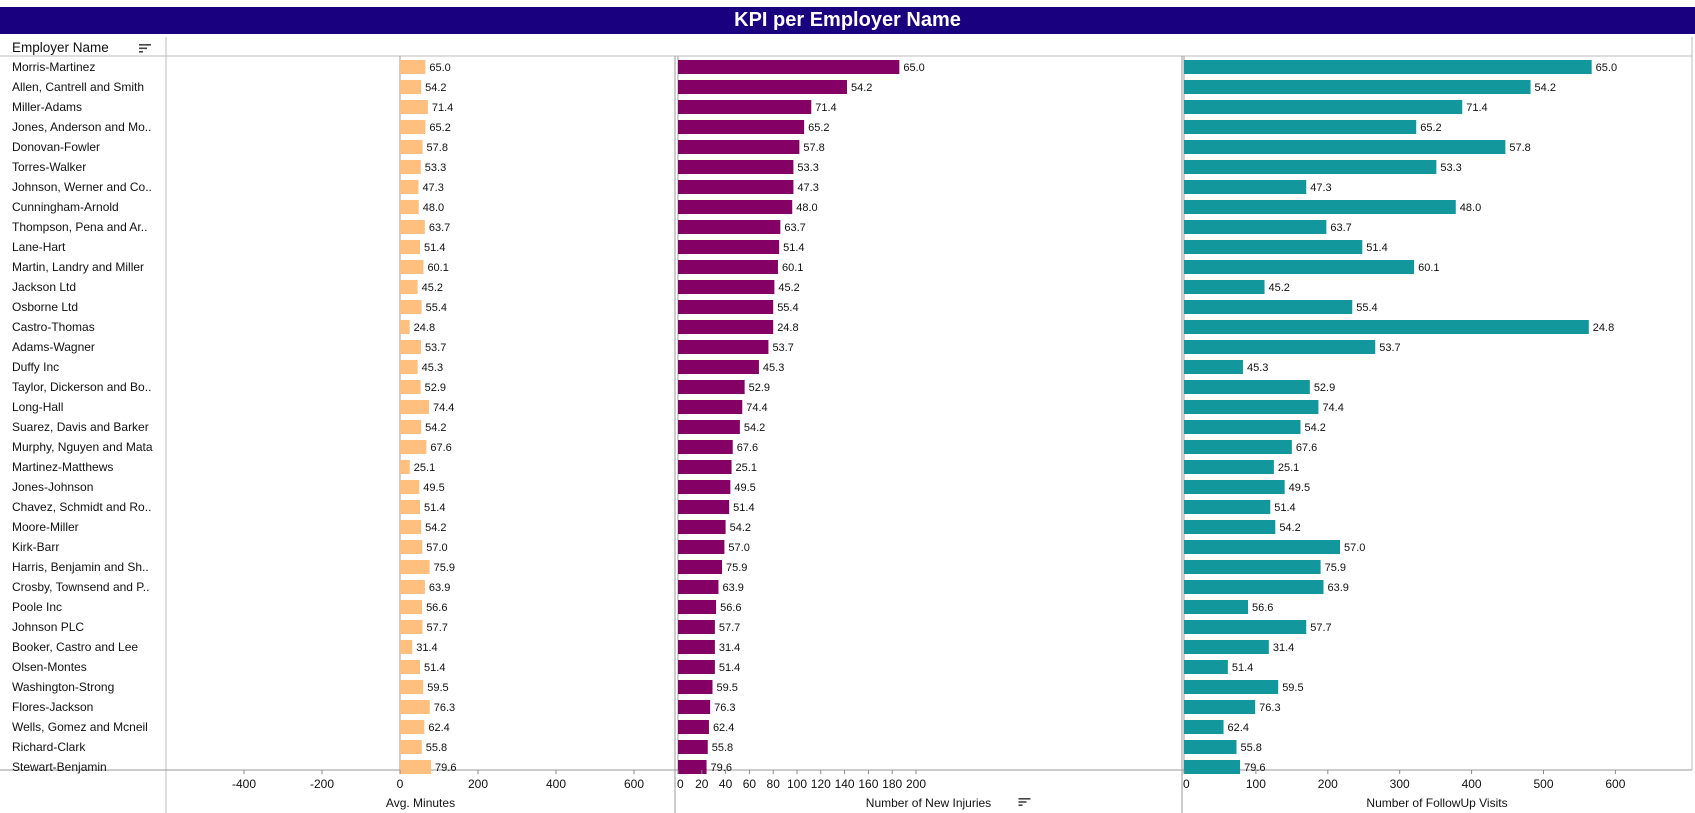 The width and height of the screenshot is (1695, 813). I want to click on visits-value-label: 55.8, so click(1250, 748).